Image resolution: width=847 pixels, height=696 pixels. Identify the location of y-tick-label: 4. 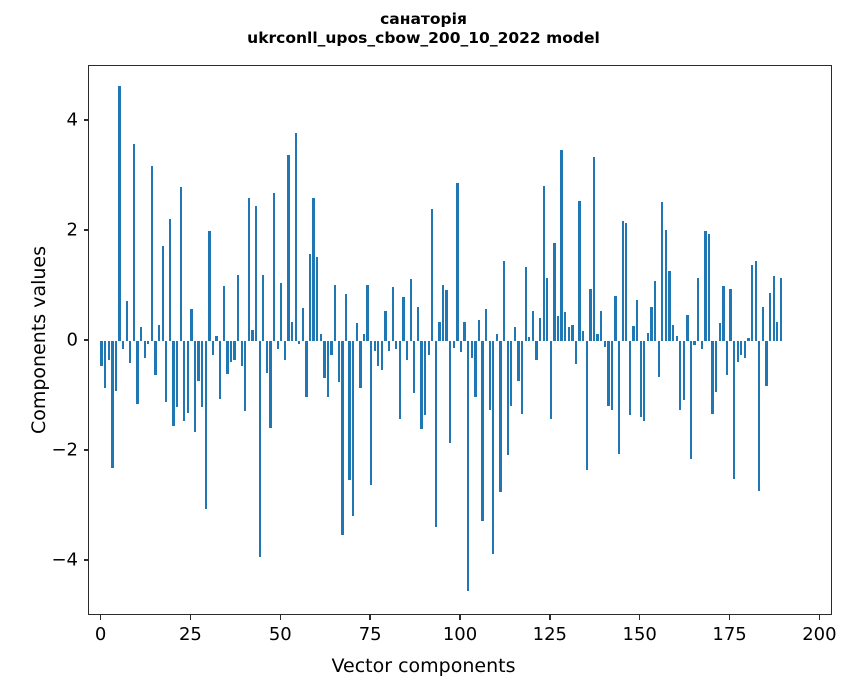
(72, 120).